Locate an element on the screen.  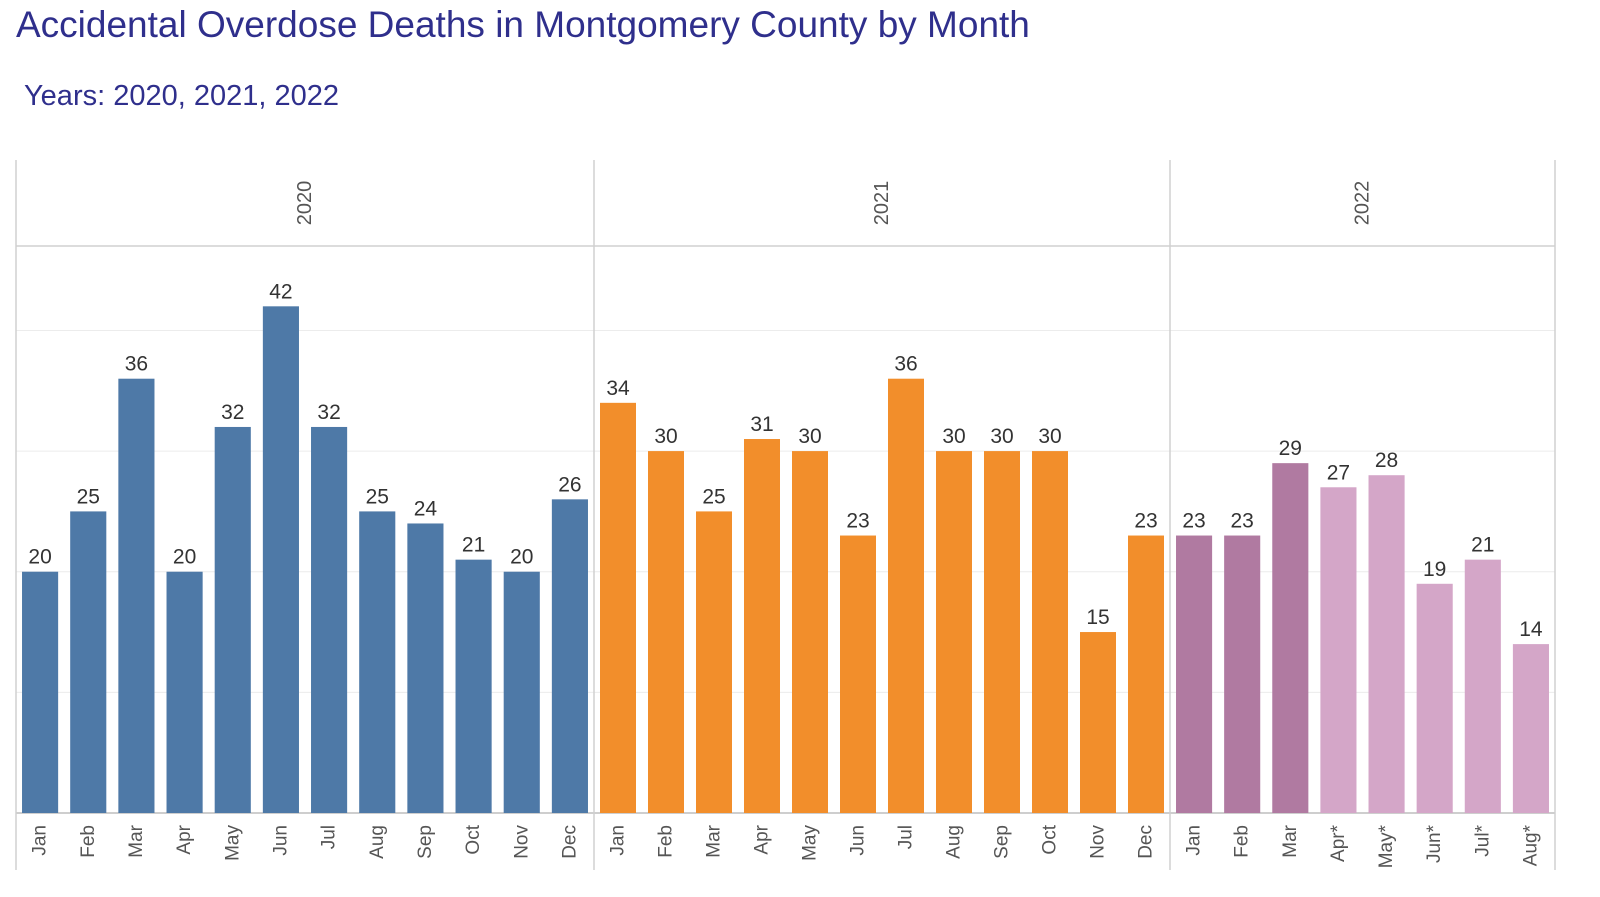
data-label: 27 is located at coordinates (1338, 472).